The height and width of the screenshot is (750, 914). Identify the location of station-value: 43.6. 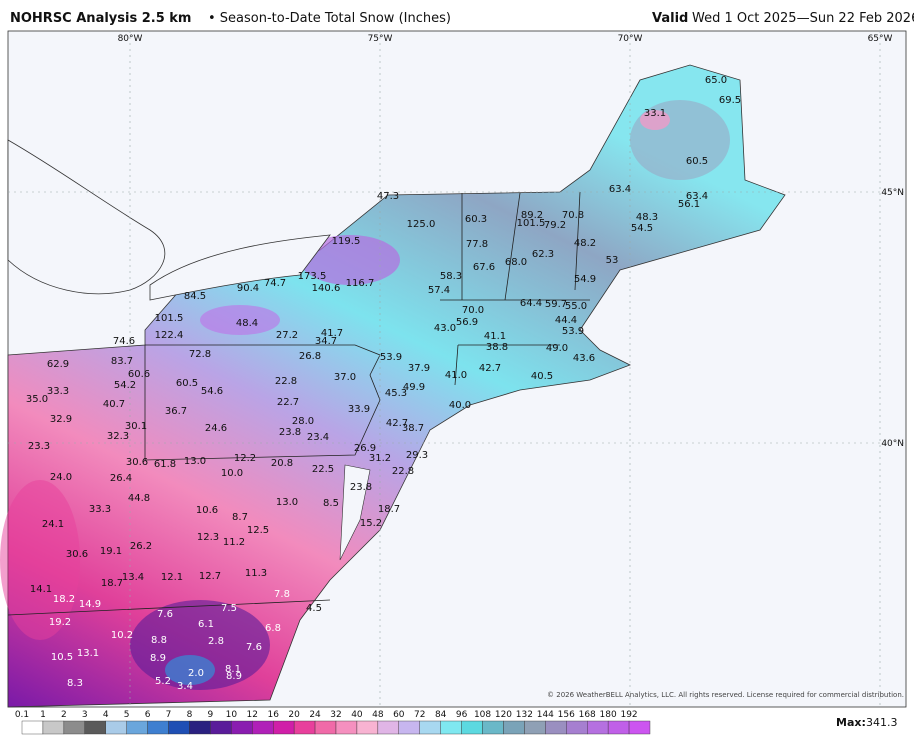
(584, 358).